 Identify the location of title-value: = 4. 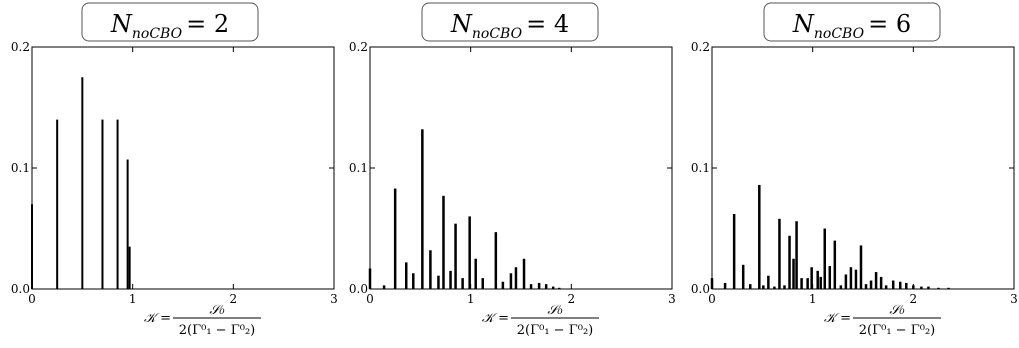
(547, 24).